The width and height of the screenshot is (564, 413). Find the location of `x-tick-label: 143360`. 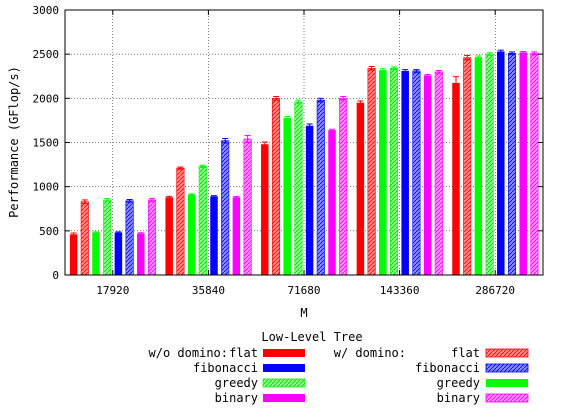

x-tick-label: 143360 is located at coordinates (400, 290).